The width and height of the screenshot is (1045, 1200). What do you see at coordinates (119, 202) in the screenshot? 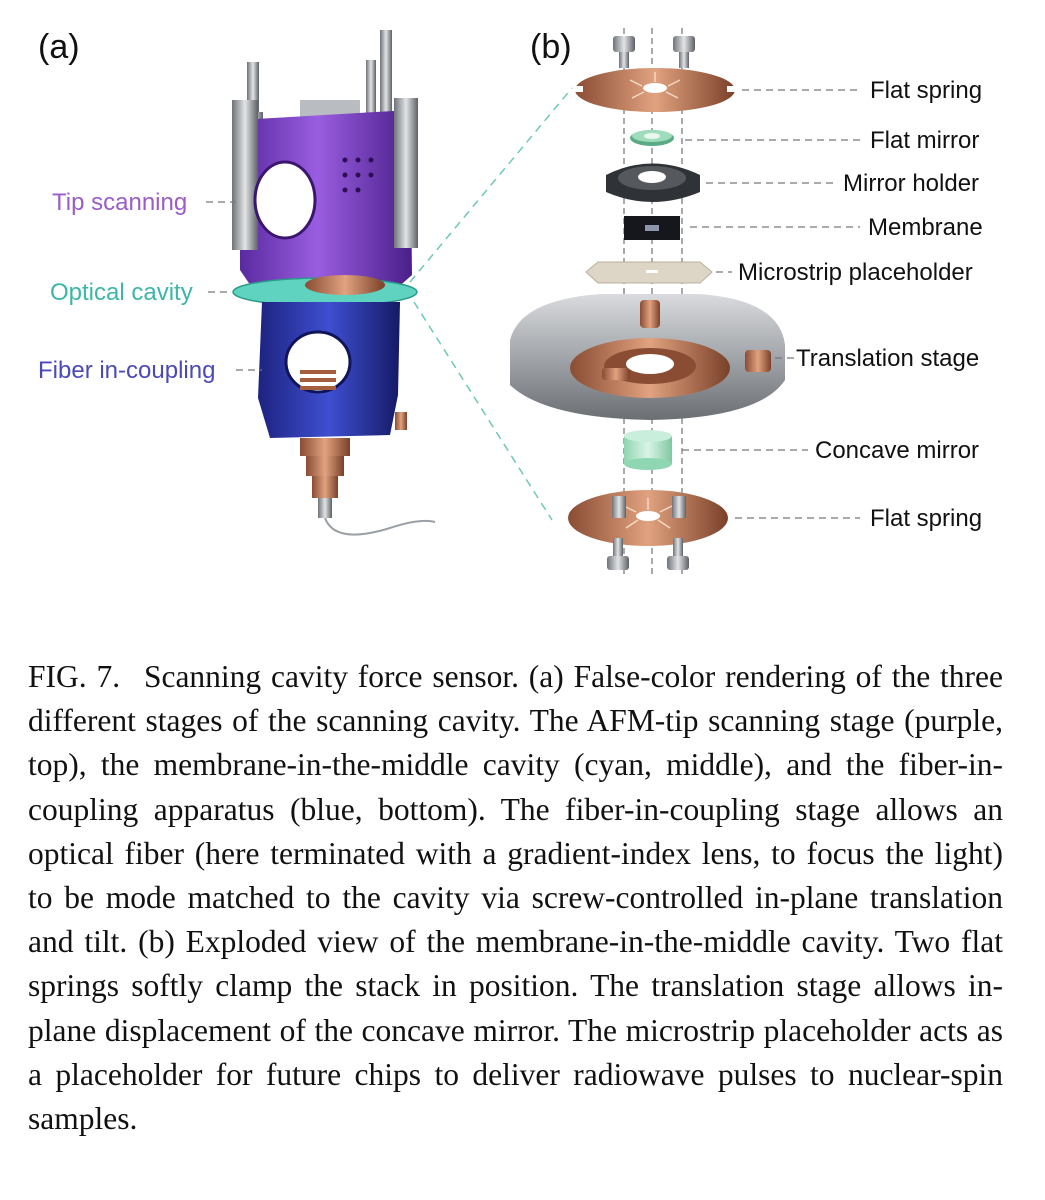
I see `label-tip-scanning: Tip scanning` at bounding box center [119, 202].